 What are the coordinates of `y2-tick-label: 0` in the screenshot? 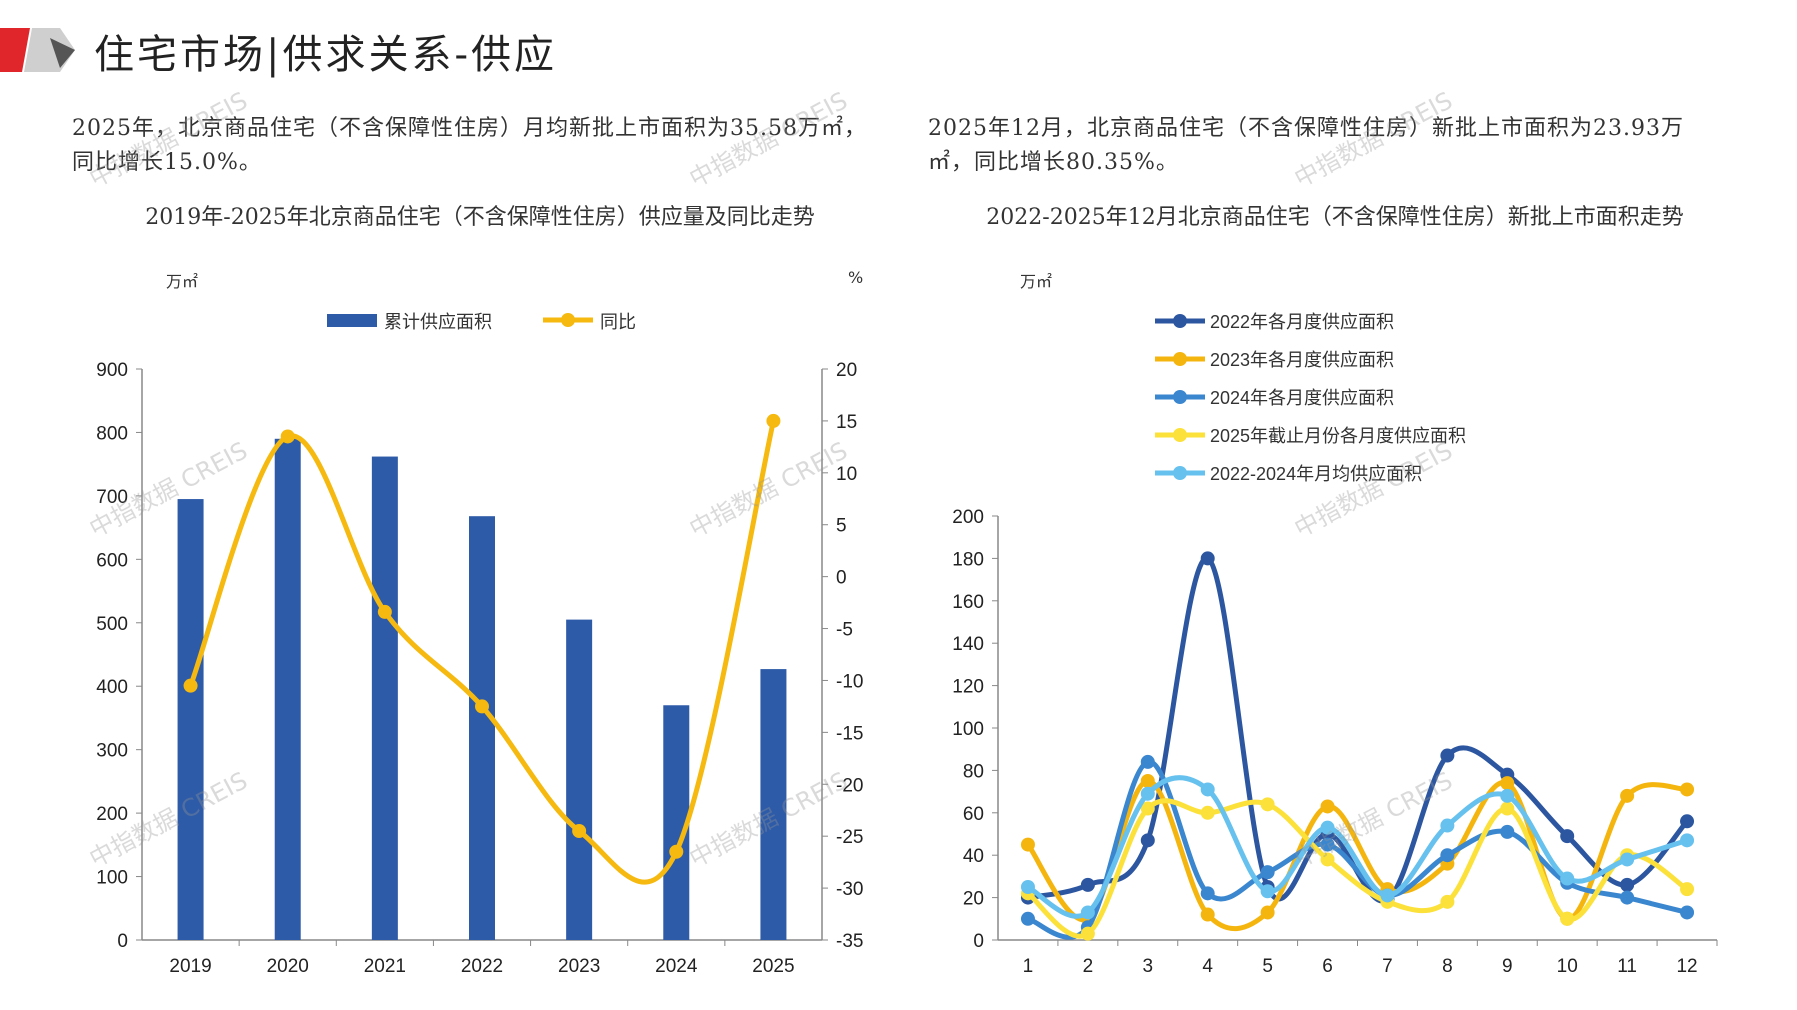 It's located at (841, 578).